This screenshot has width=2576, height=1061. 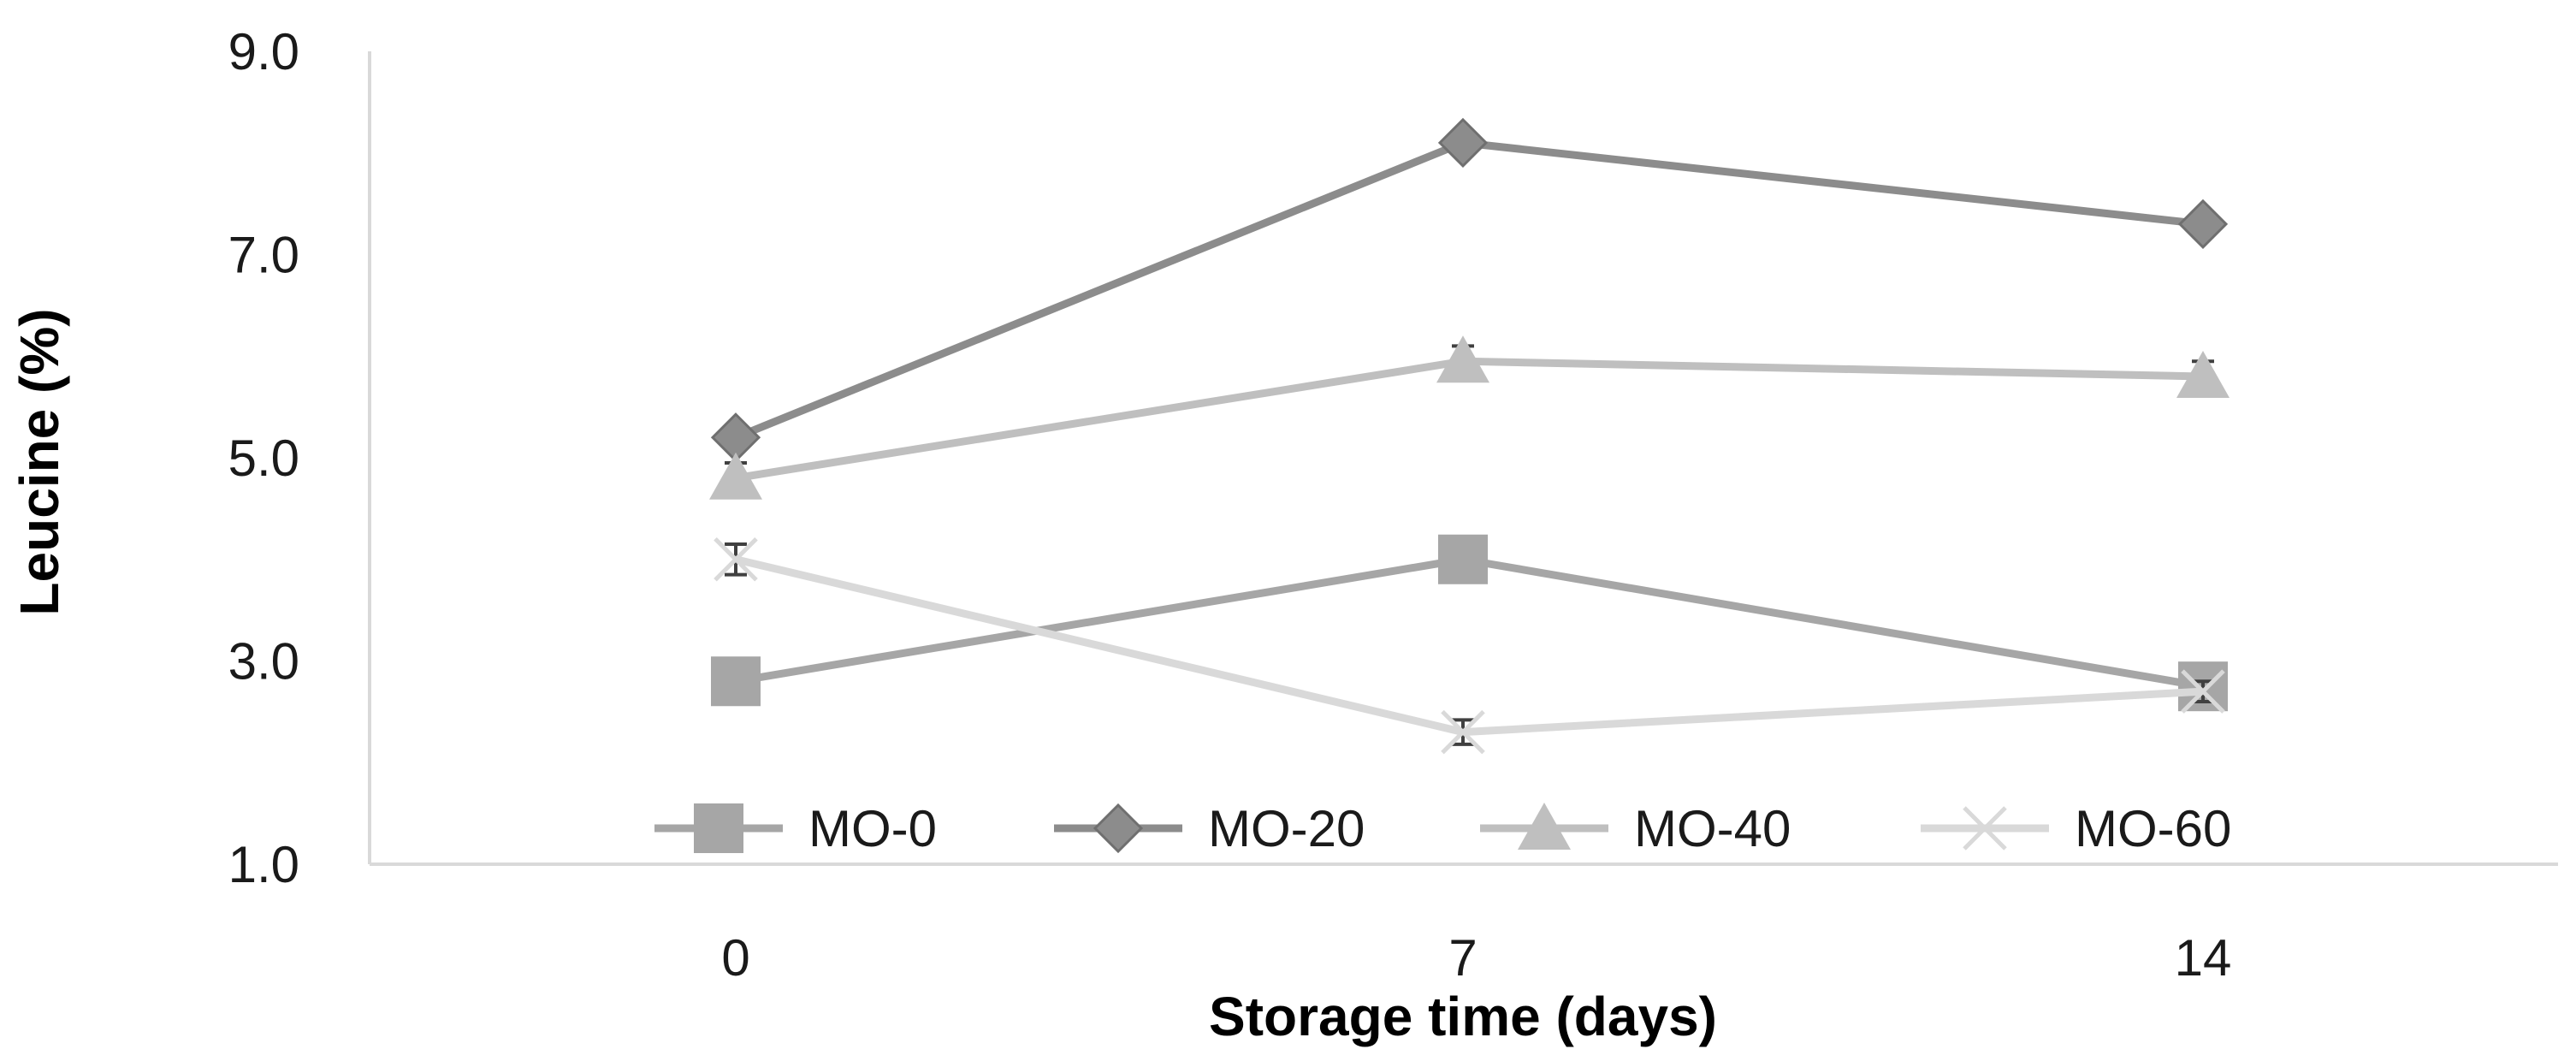 What do you see at coordinates (873, 828) in the screenshot?
I see `legend-label: MO-0` at bounding box center [873, 828].